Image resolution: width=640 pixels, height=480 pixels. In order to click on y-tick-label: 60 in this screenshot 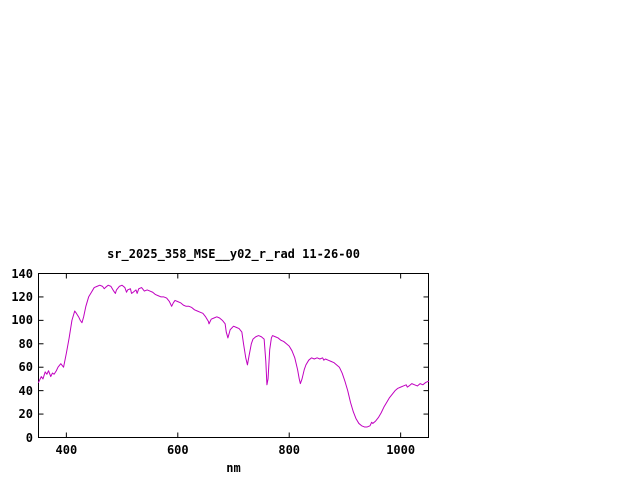, I will do `click(25, 367)`.